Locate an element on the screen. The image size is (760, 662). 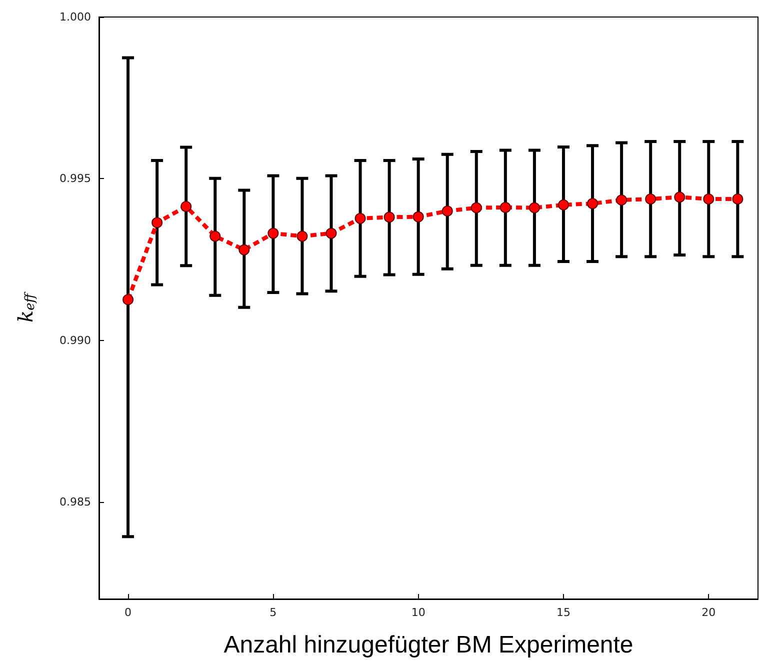
x-tick-label: 20 is located at coordinates (709, 612).